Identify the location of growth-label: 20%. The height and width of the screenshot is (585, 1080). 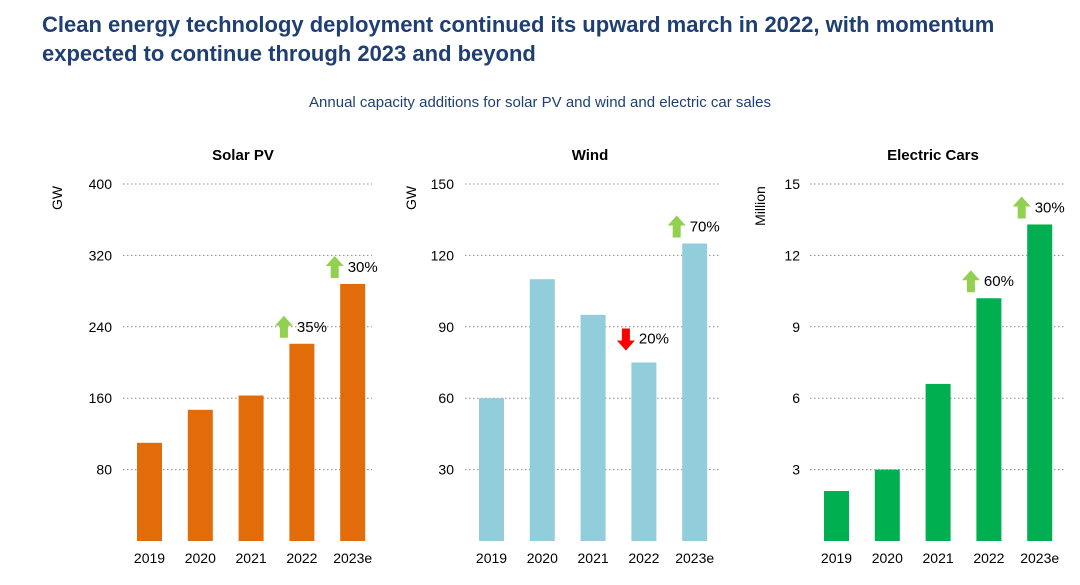
(654, 339).